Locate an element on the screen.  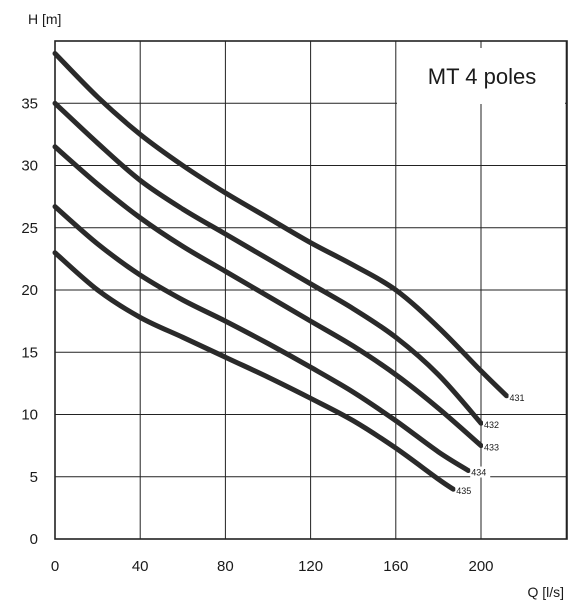
curve-label-434: 434 is located at coordinates (478, 473).